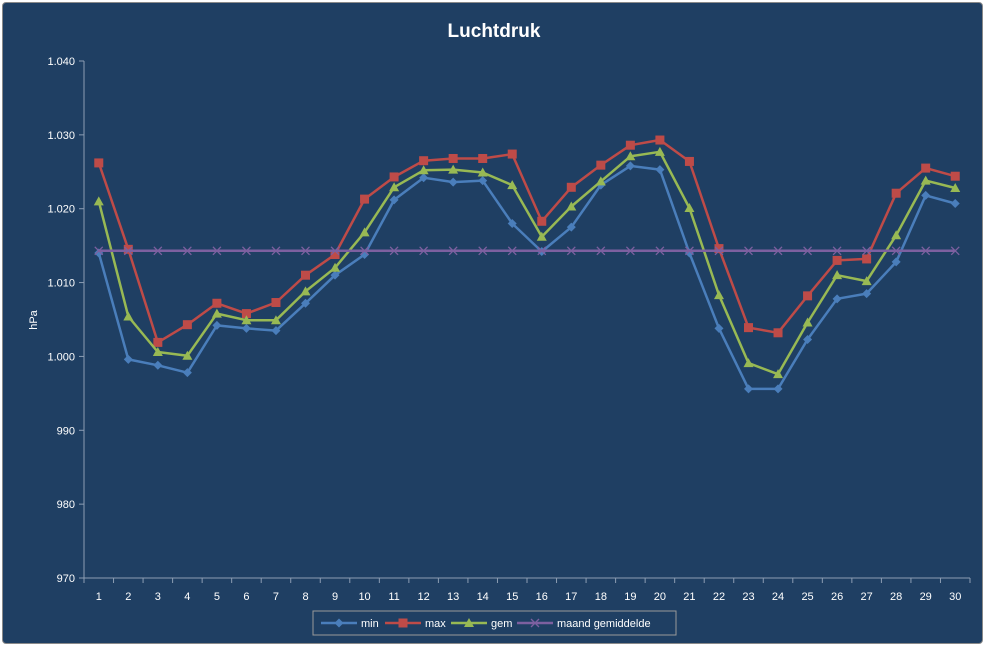 Image resolution: width=987 pixels, height=648 pixels. I want to click on x-tick-label: 29, so click(926, 597).